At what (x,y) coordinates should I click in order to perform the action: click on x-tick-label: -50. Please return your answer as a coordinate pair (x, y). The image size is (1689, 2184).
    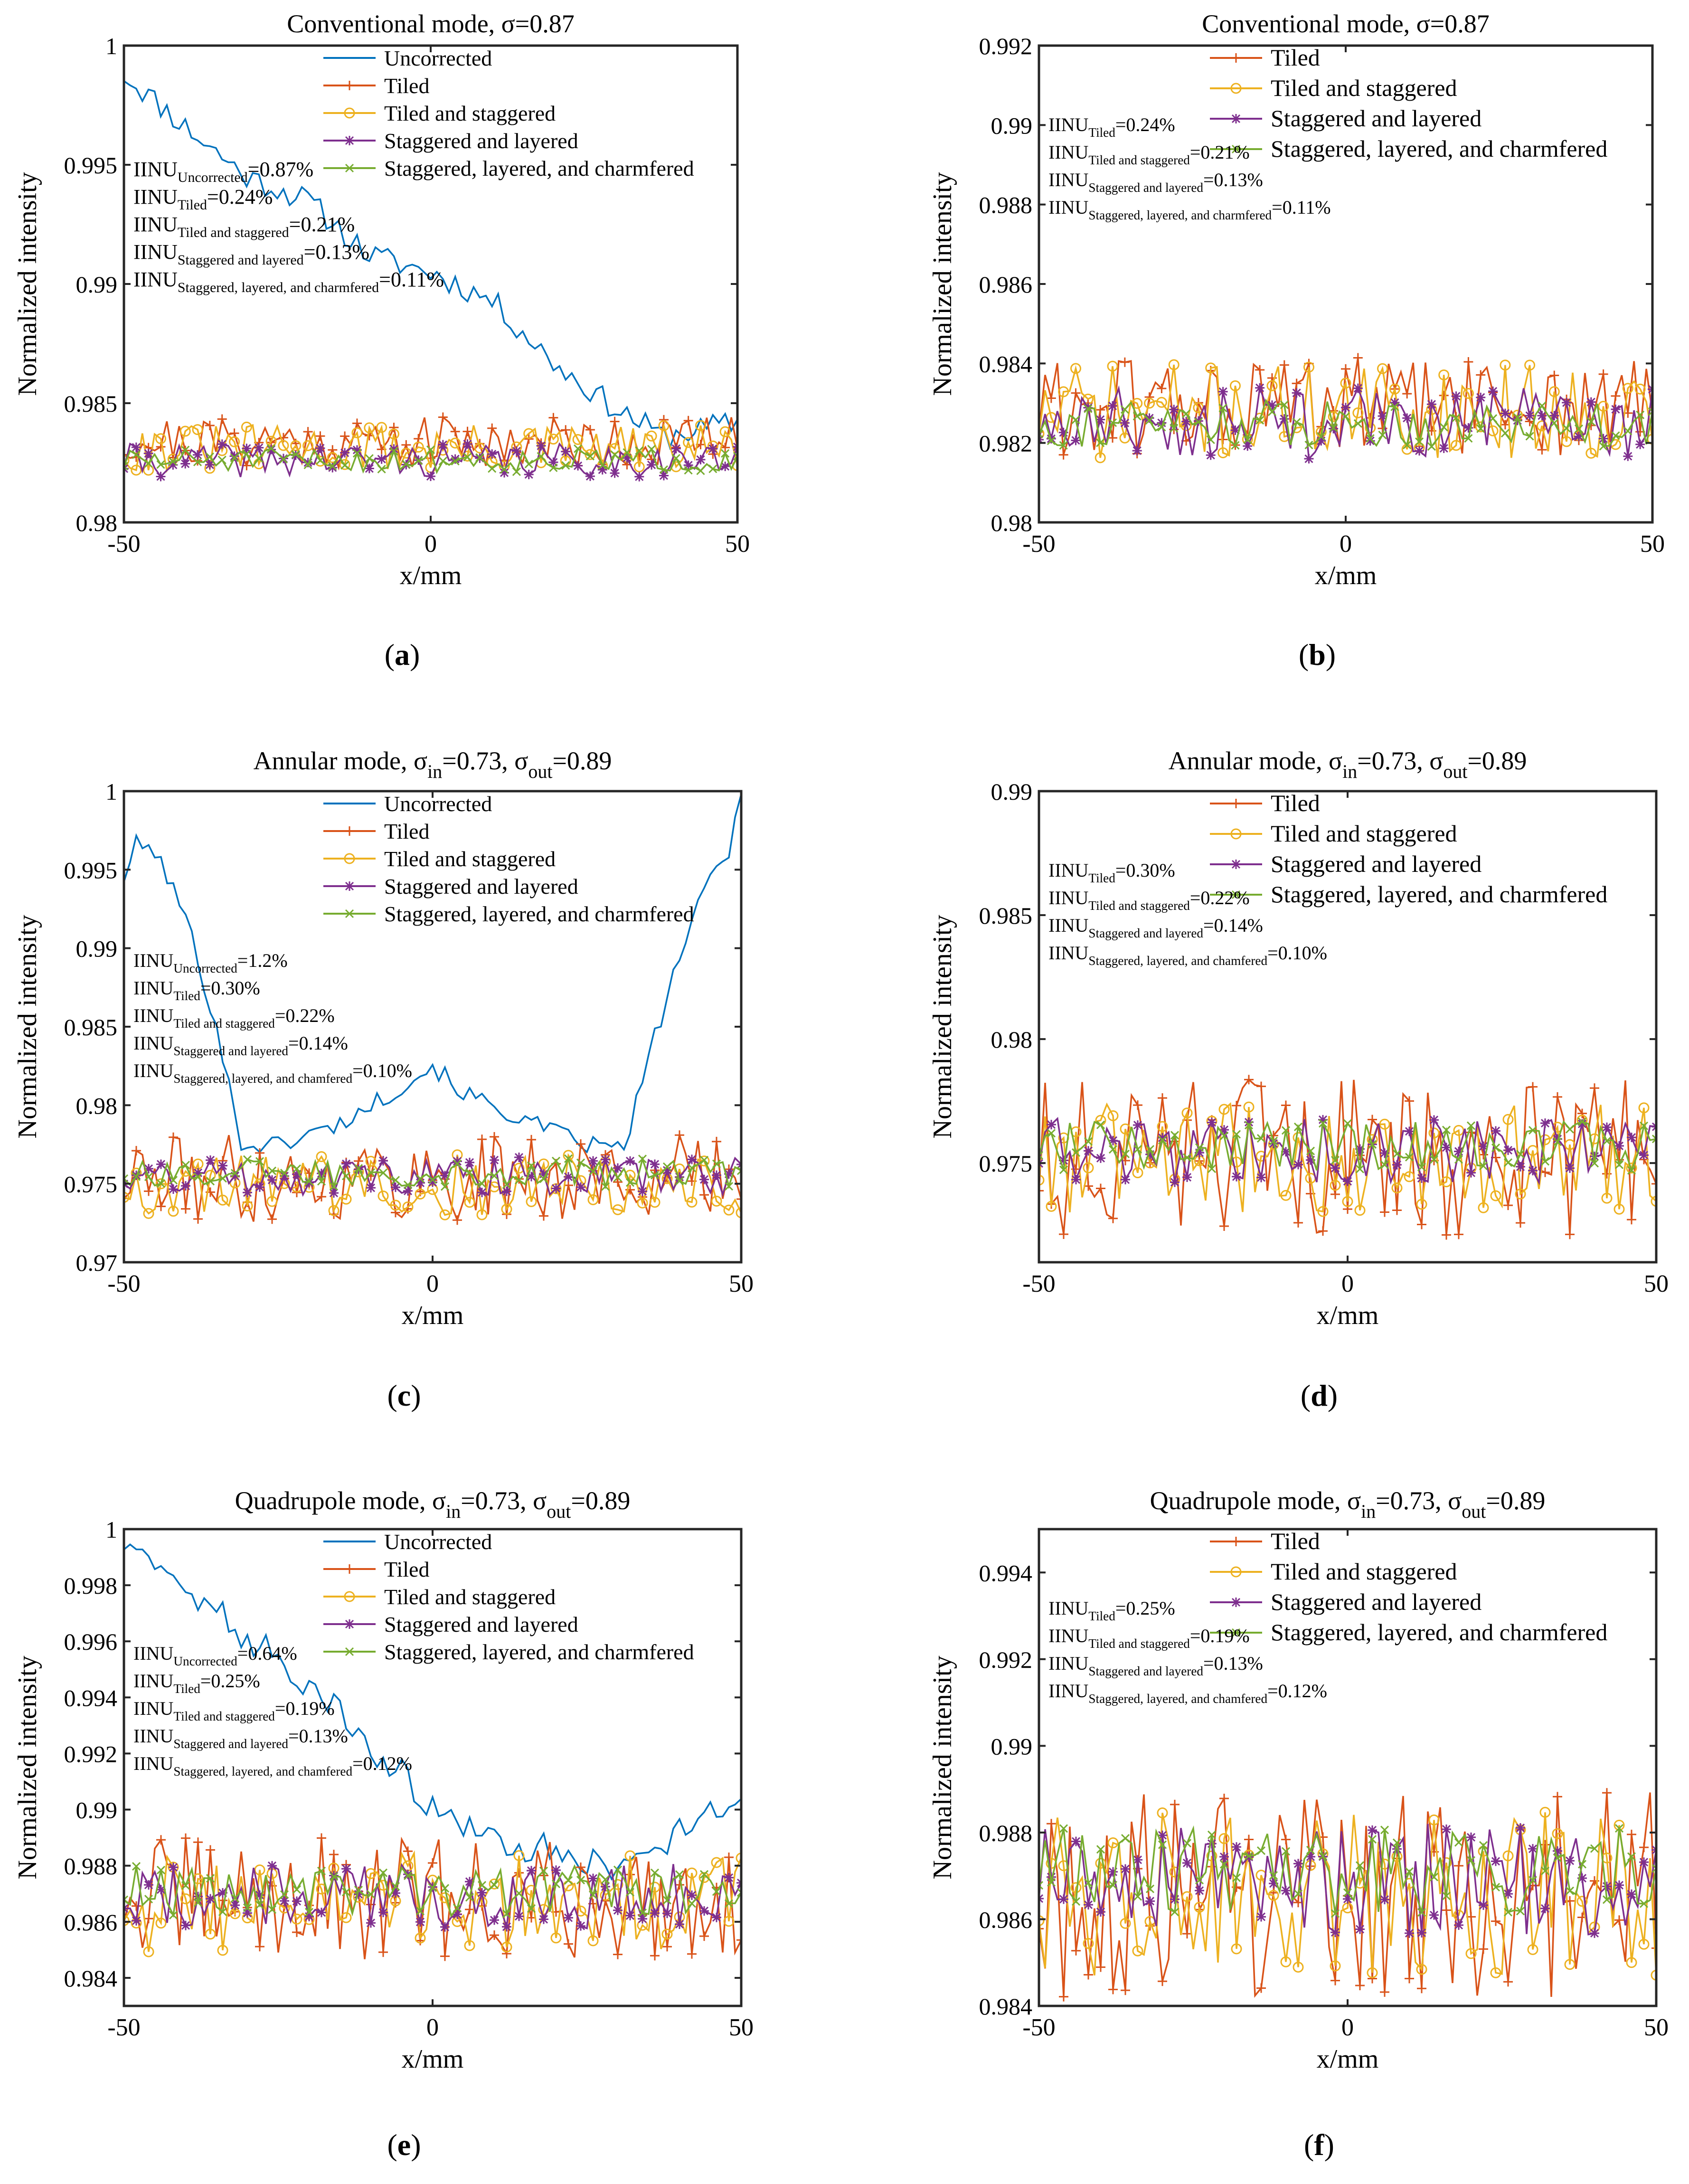
    Looking at the image, I should click on (1038, 2027).